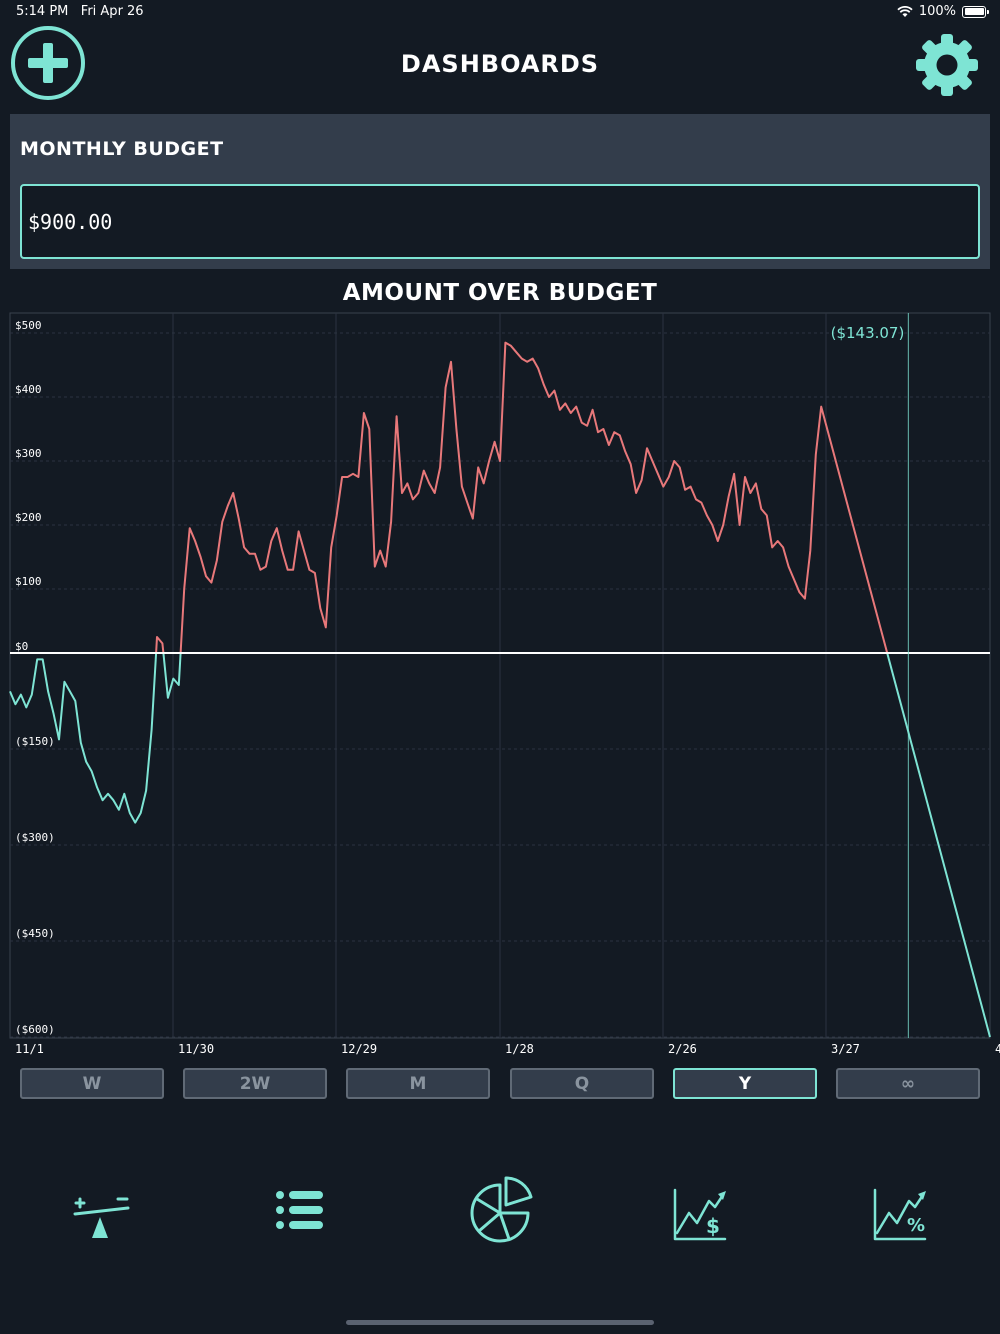 This screenshot has height=1334, width=1000. What do you see at coordinates (500, 293) in the screenshot?
I see `chart-title: AMOUNT OVER BUDGET` at bounding box center [500, 293].